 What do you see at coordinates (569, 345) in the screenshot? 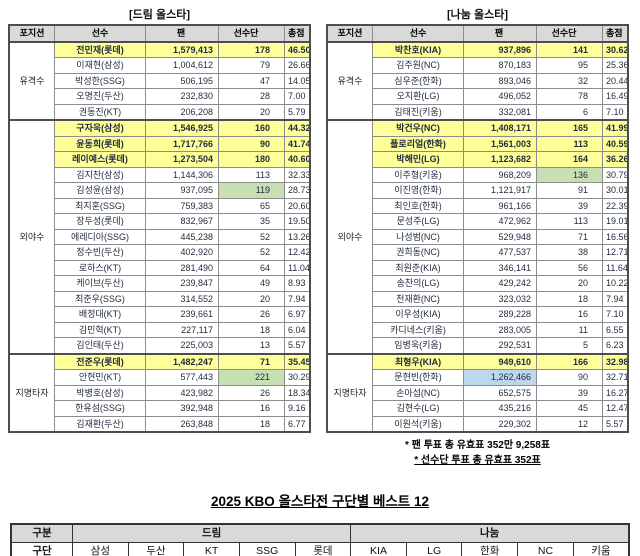
I see `squad-cell: 5` at bounding box center [569, 345].